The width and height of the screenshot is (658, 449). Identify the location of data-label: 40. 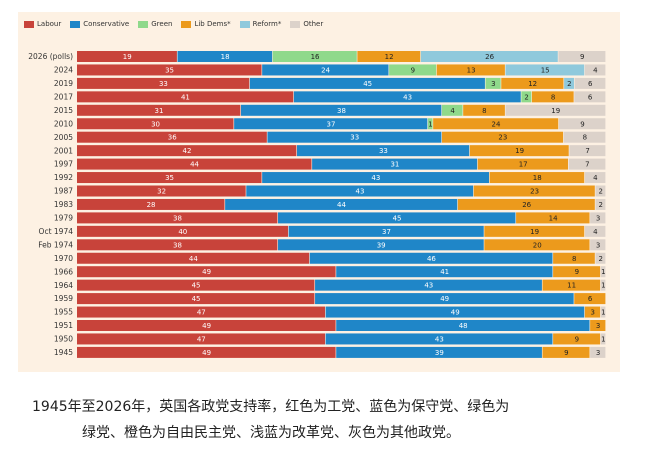
(182, 232).